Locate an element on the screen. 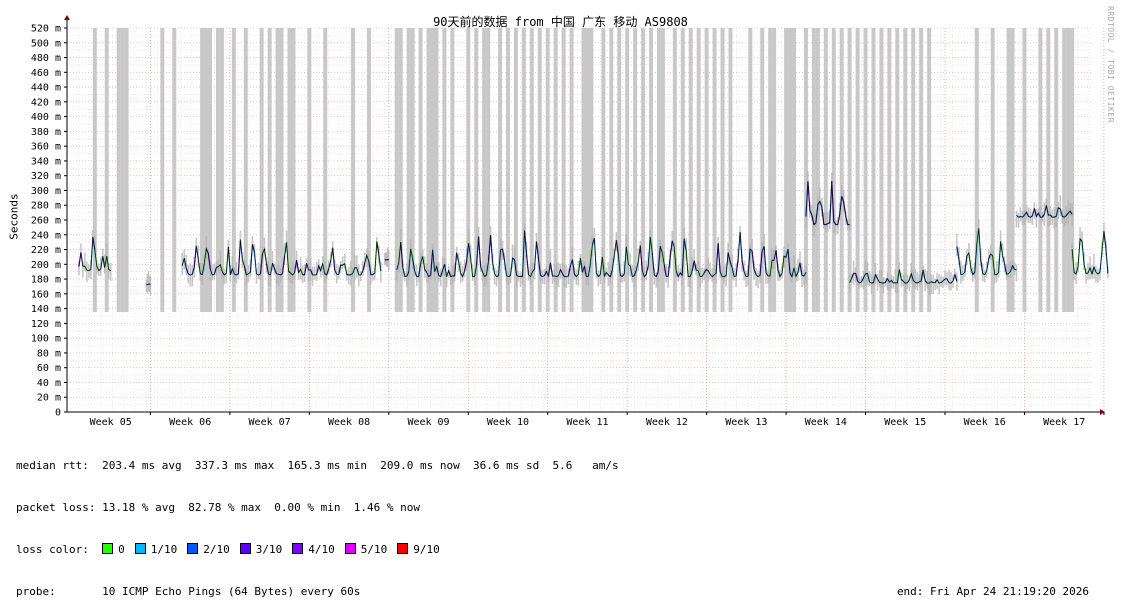 Image resolution: width=1121 pixels, height=613 pixels. y-tick-label: 260 m is located at coordinates (46, 221).